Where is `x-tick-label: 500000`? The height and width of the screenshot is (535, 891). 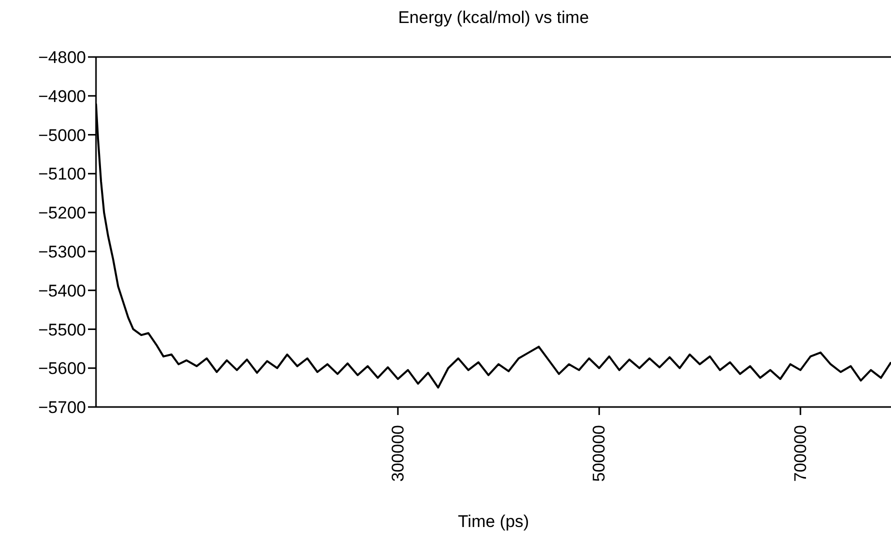
x-tick-label: 500000 is located at coordinates (599, 453).